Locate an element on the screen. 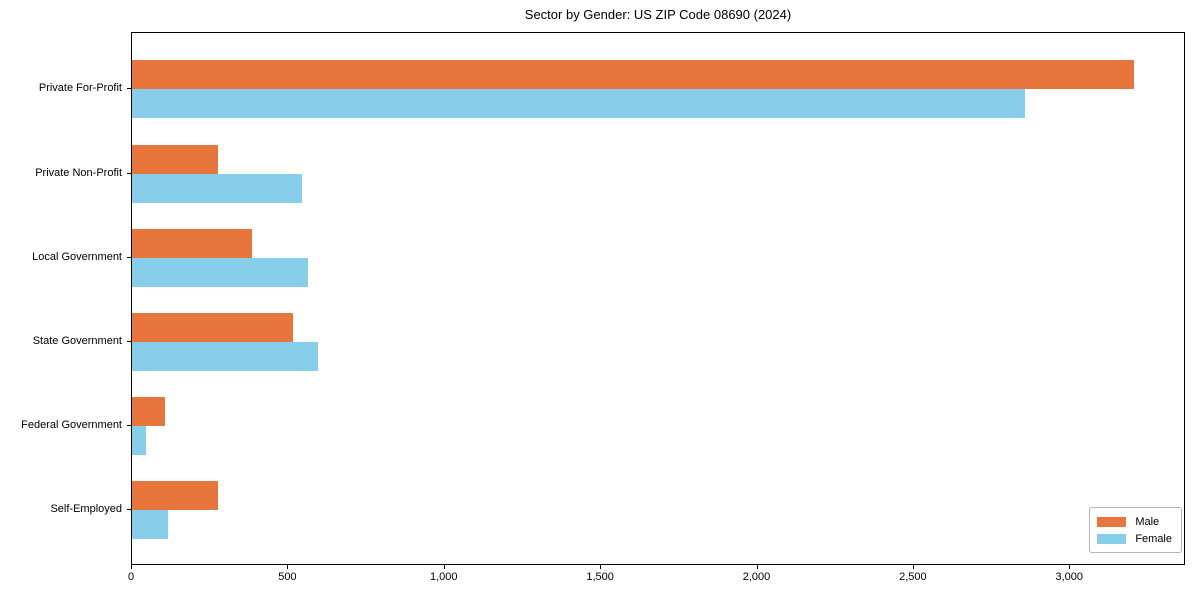 The image size is (1200, 600). y-tick-label: State Government is located at coordinates (77, 340).